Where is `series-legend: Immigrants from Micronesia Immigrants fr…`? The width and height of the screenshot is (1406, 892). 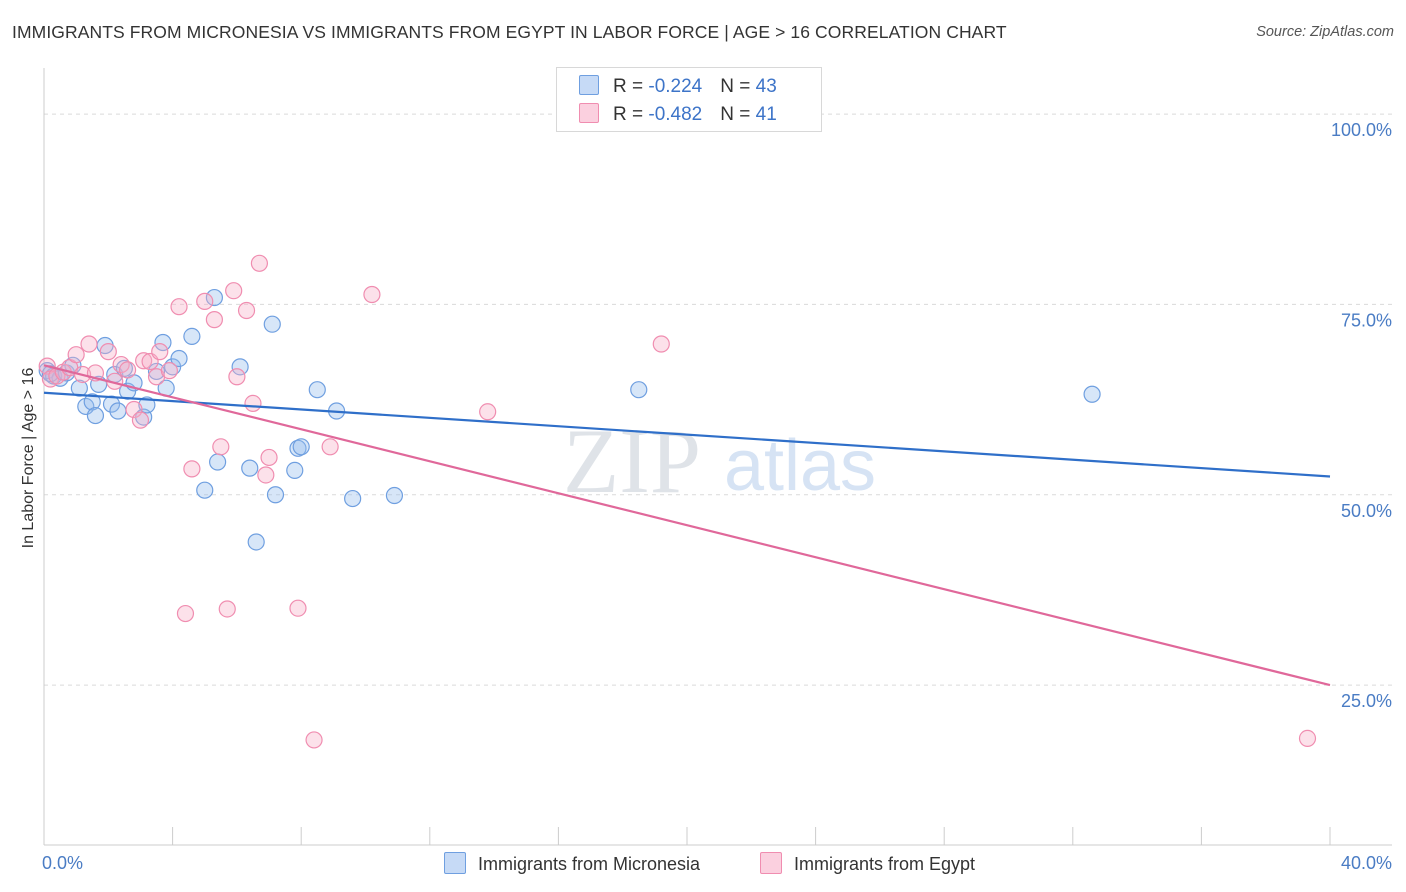
series-legend: Immigrants from Micronesia Immigrants fr… is located at coordinates (703, 865).